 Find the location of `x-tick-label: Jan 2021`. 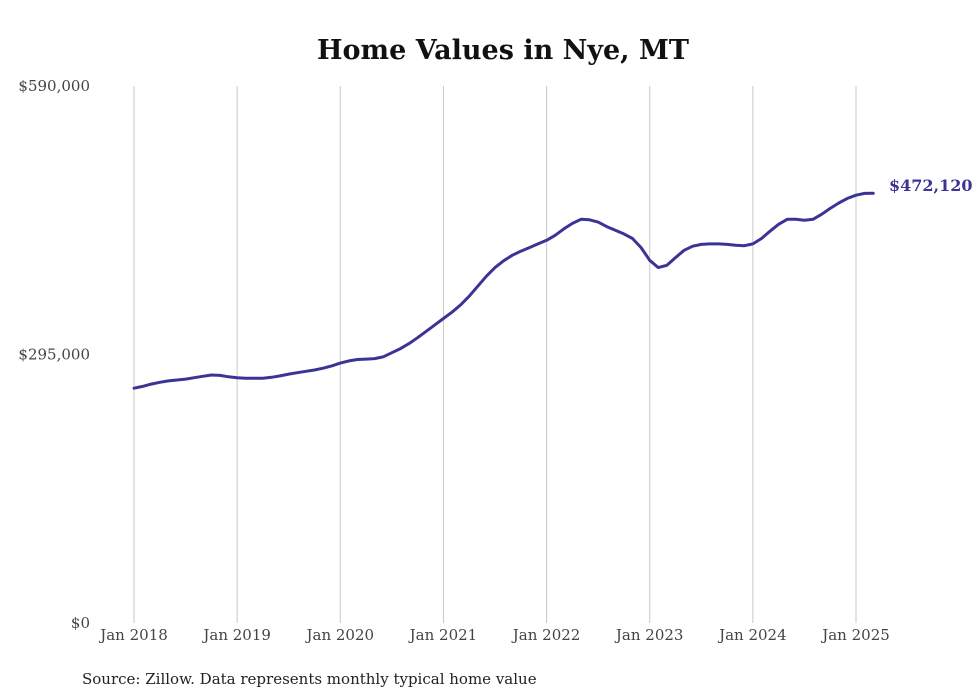

x-tick-label: Jan 2021 is located at coordinates (443, 635).